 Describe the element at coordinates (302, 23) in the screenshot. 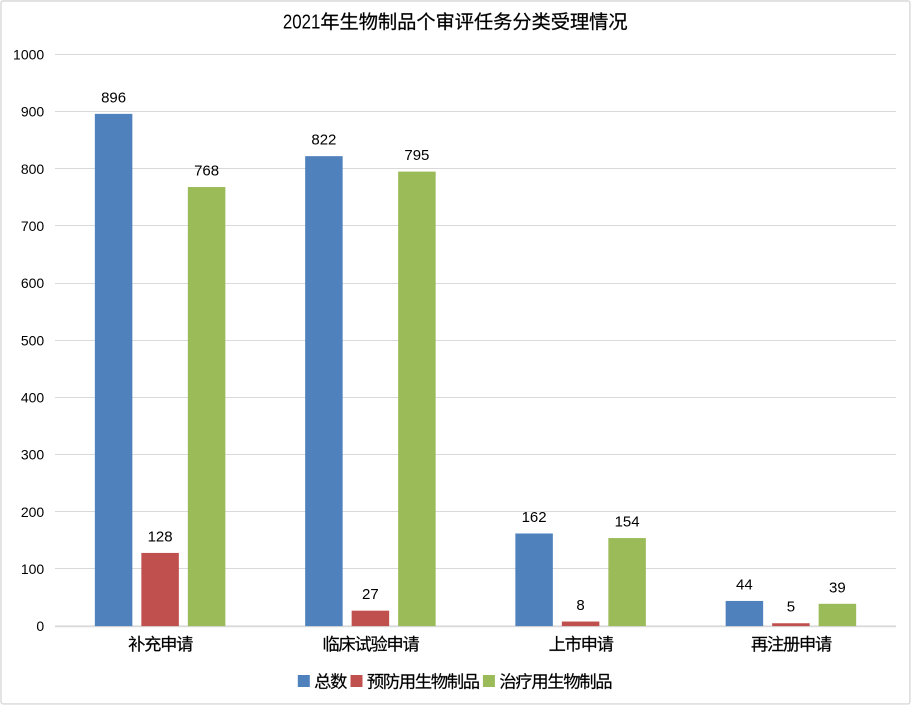

I see `svg-text: 2021` at that location.